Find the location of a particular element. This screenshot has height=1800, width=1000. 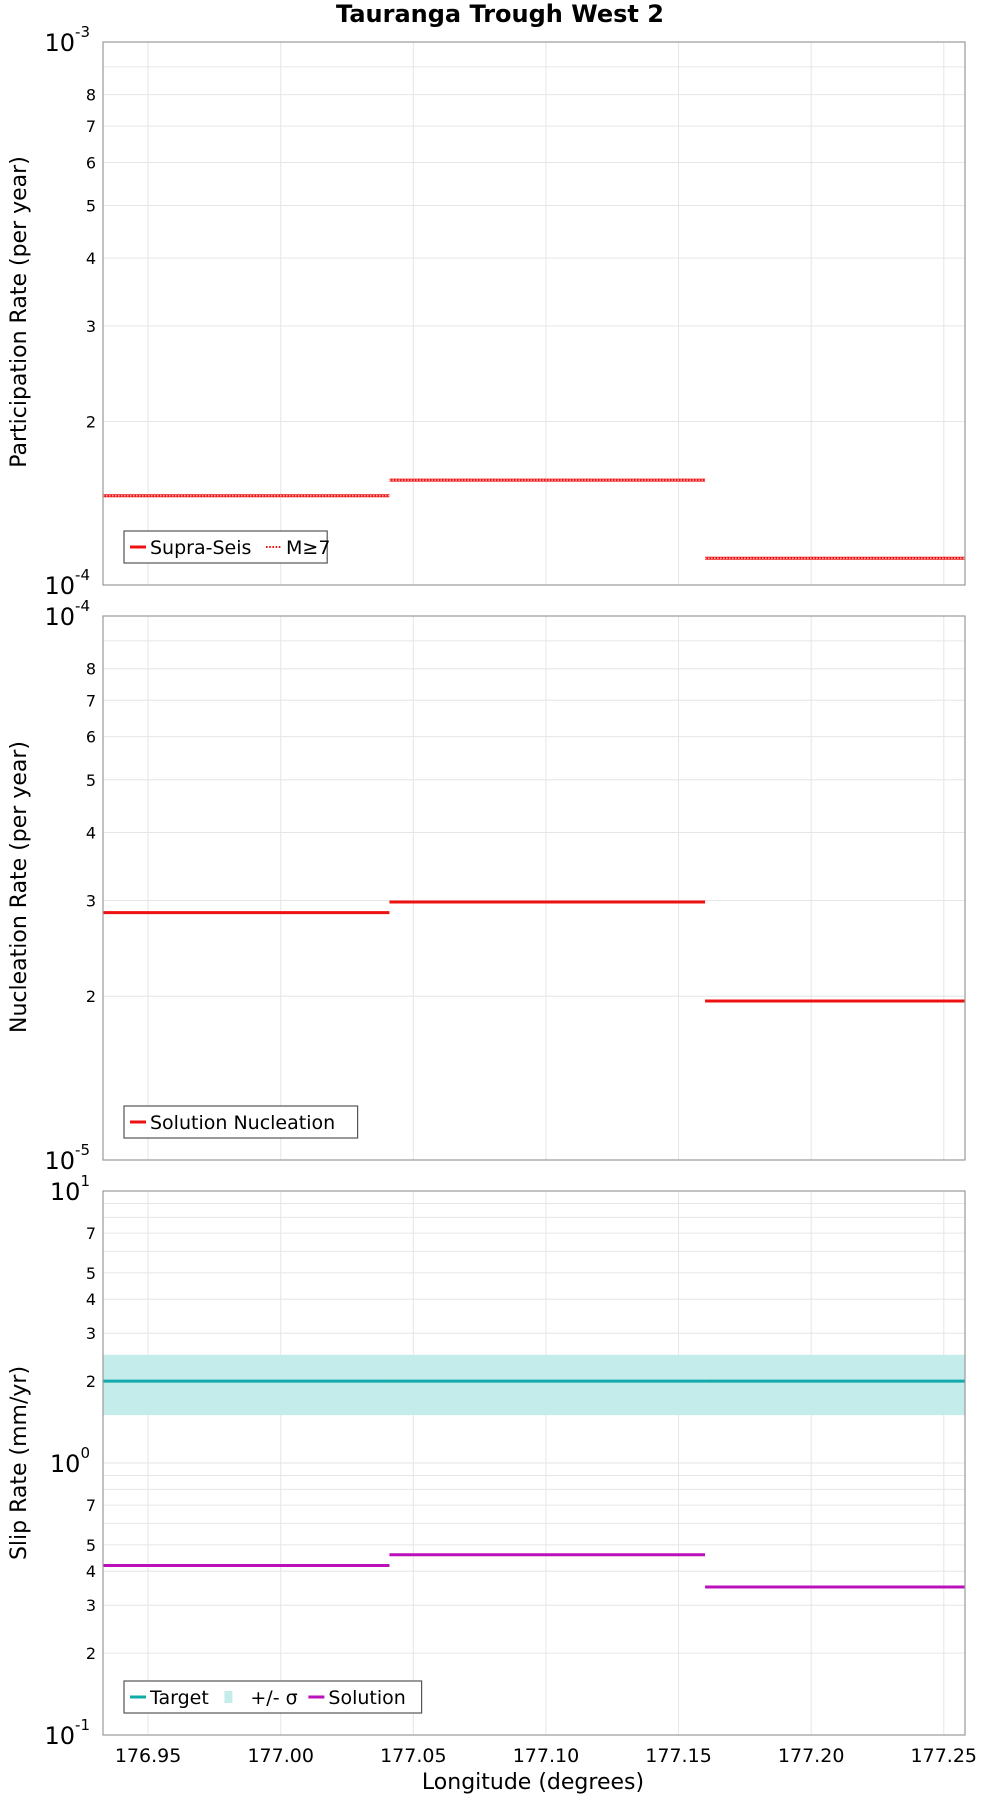

y-axis-label: Slip Rate (mm/yr) is located at coordinates (19, 1463).